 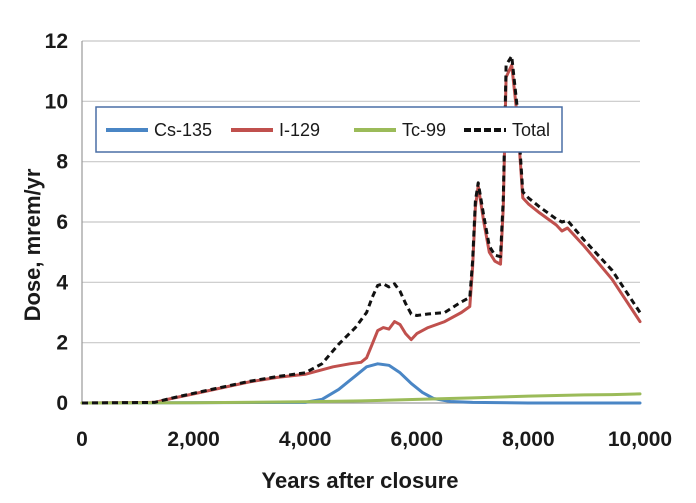 I want to click on y-axis-title: Dose, mrem/yr, so click(x=32, y=244).